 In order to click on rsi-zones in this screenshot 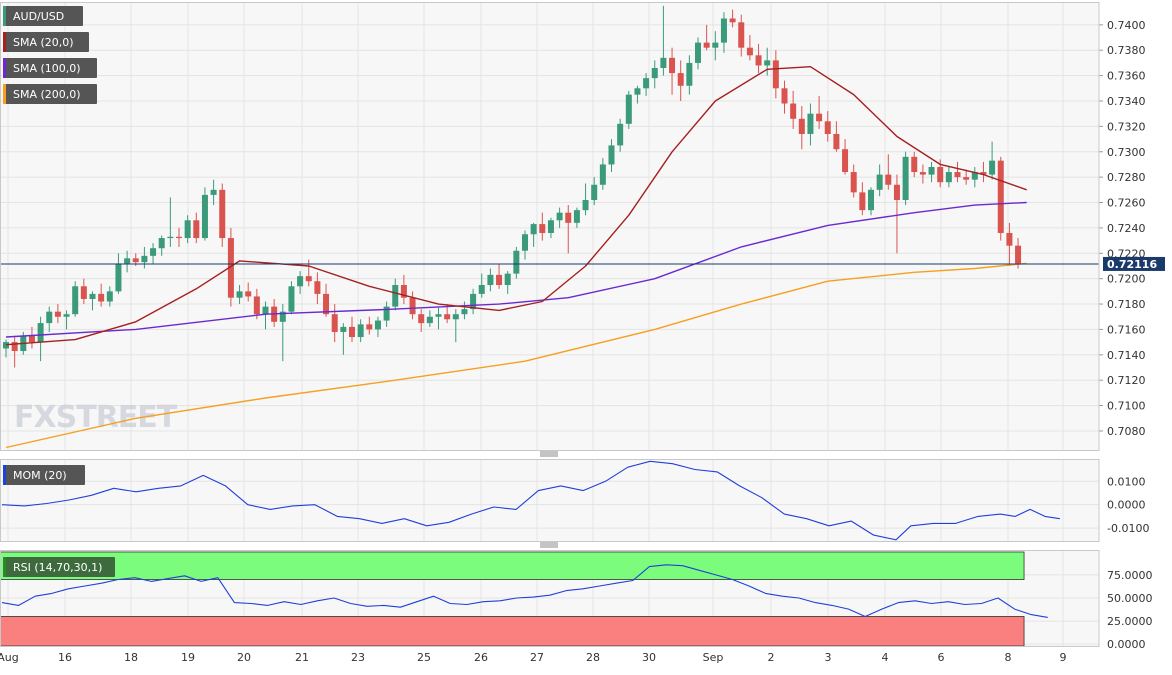, I will do `click(512, 599)`.